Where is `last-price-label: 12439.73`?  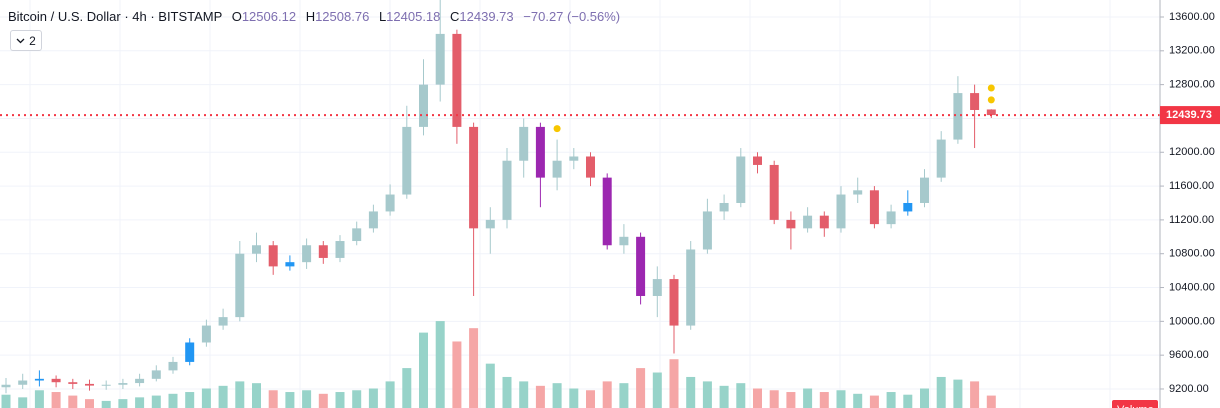 last-price-label: 12439.73 is located at coordinates (1189, 115).